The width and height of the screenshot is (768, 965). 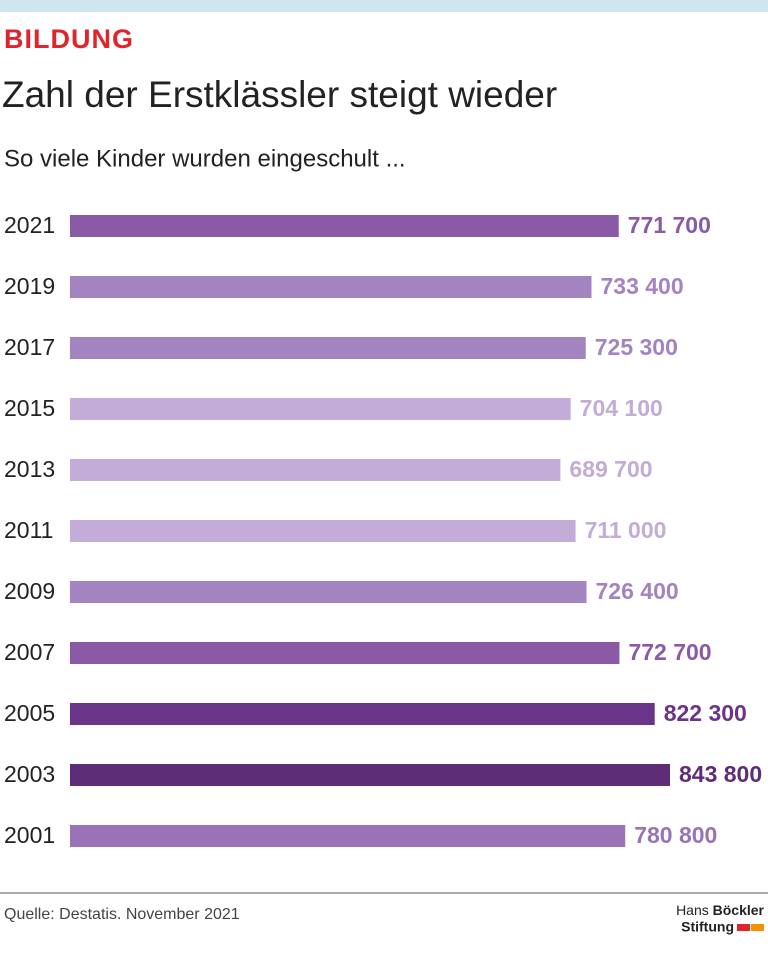 What do you see at coordinates (669, 225) in the screenshot?
I see `value-label: 771 700` at bounding box center [669, 225].